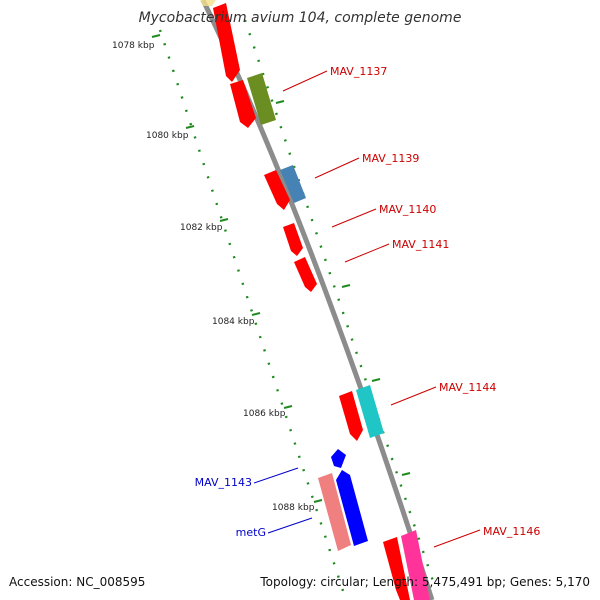  What do you see at coordinates (293, 508) in the screenshot?
I see `kbp-label: 1088 kbp` at bounding box center [293, 508].